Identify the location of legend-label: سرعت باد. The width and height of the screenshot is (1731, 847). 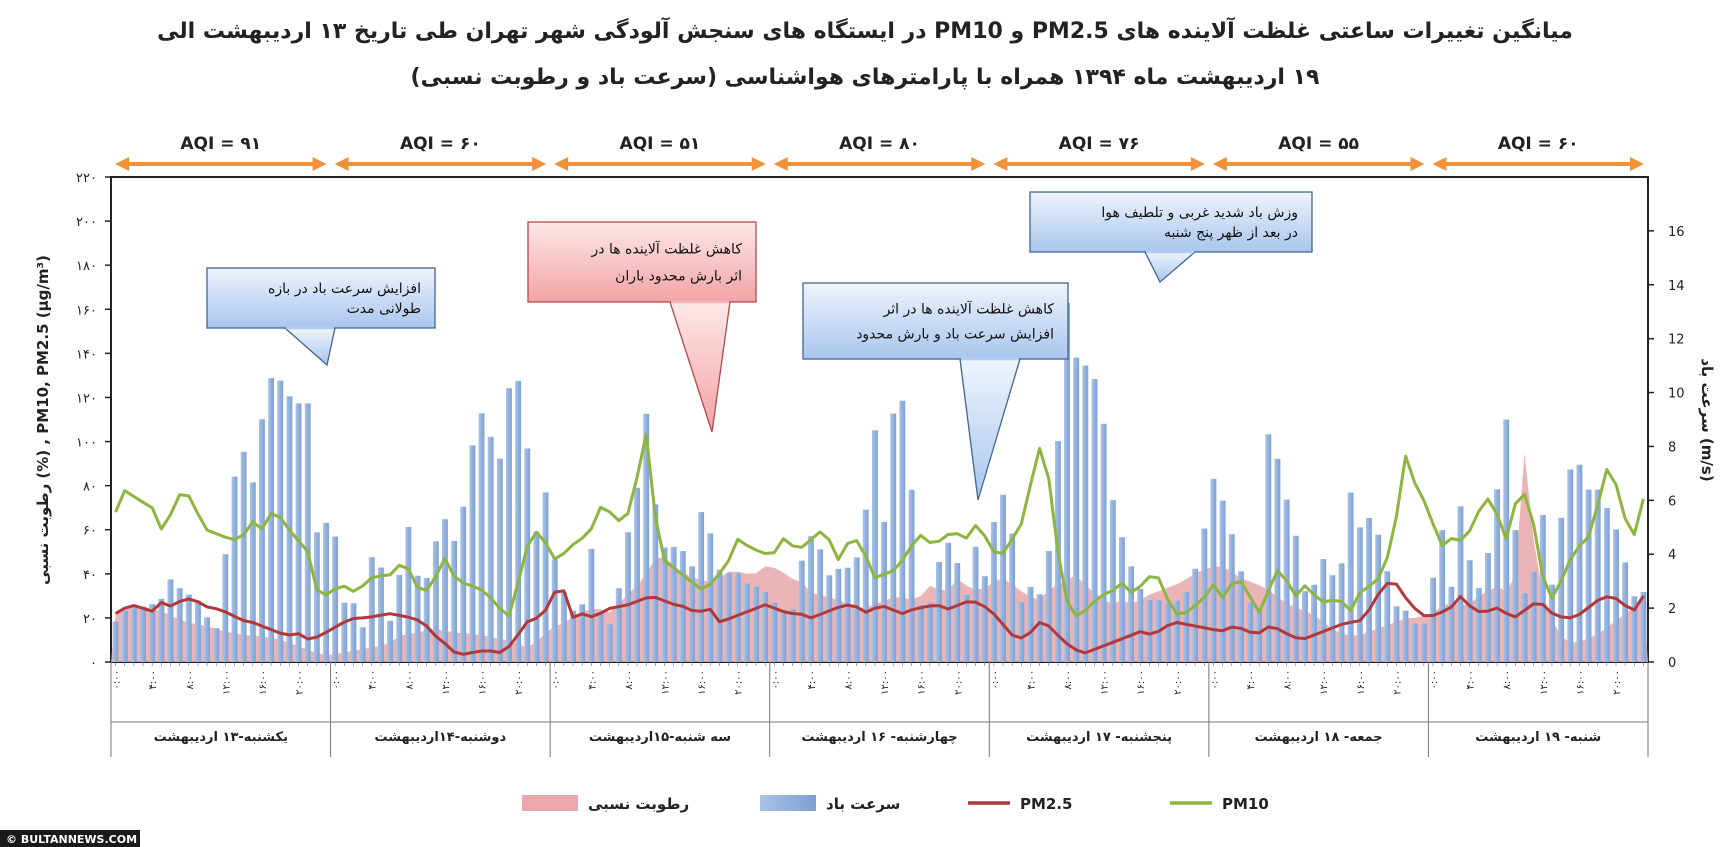
(863, 804).